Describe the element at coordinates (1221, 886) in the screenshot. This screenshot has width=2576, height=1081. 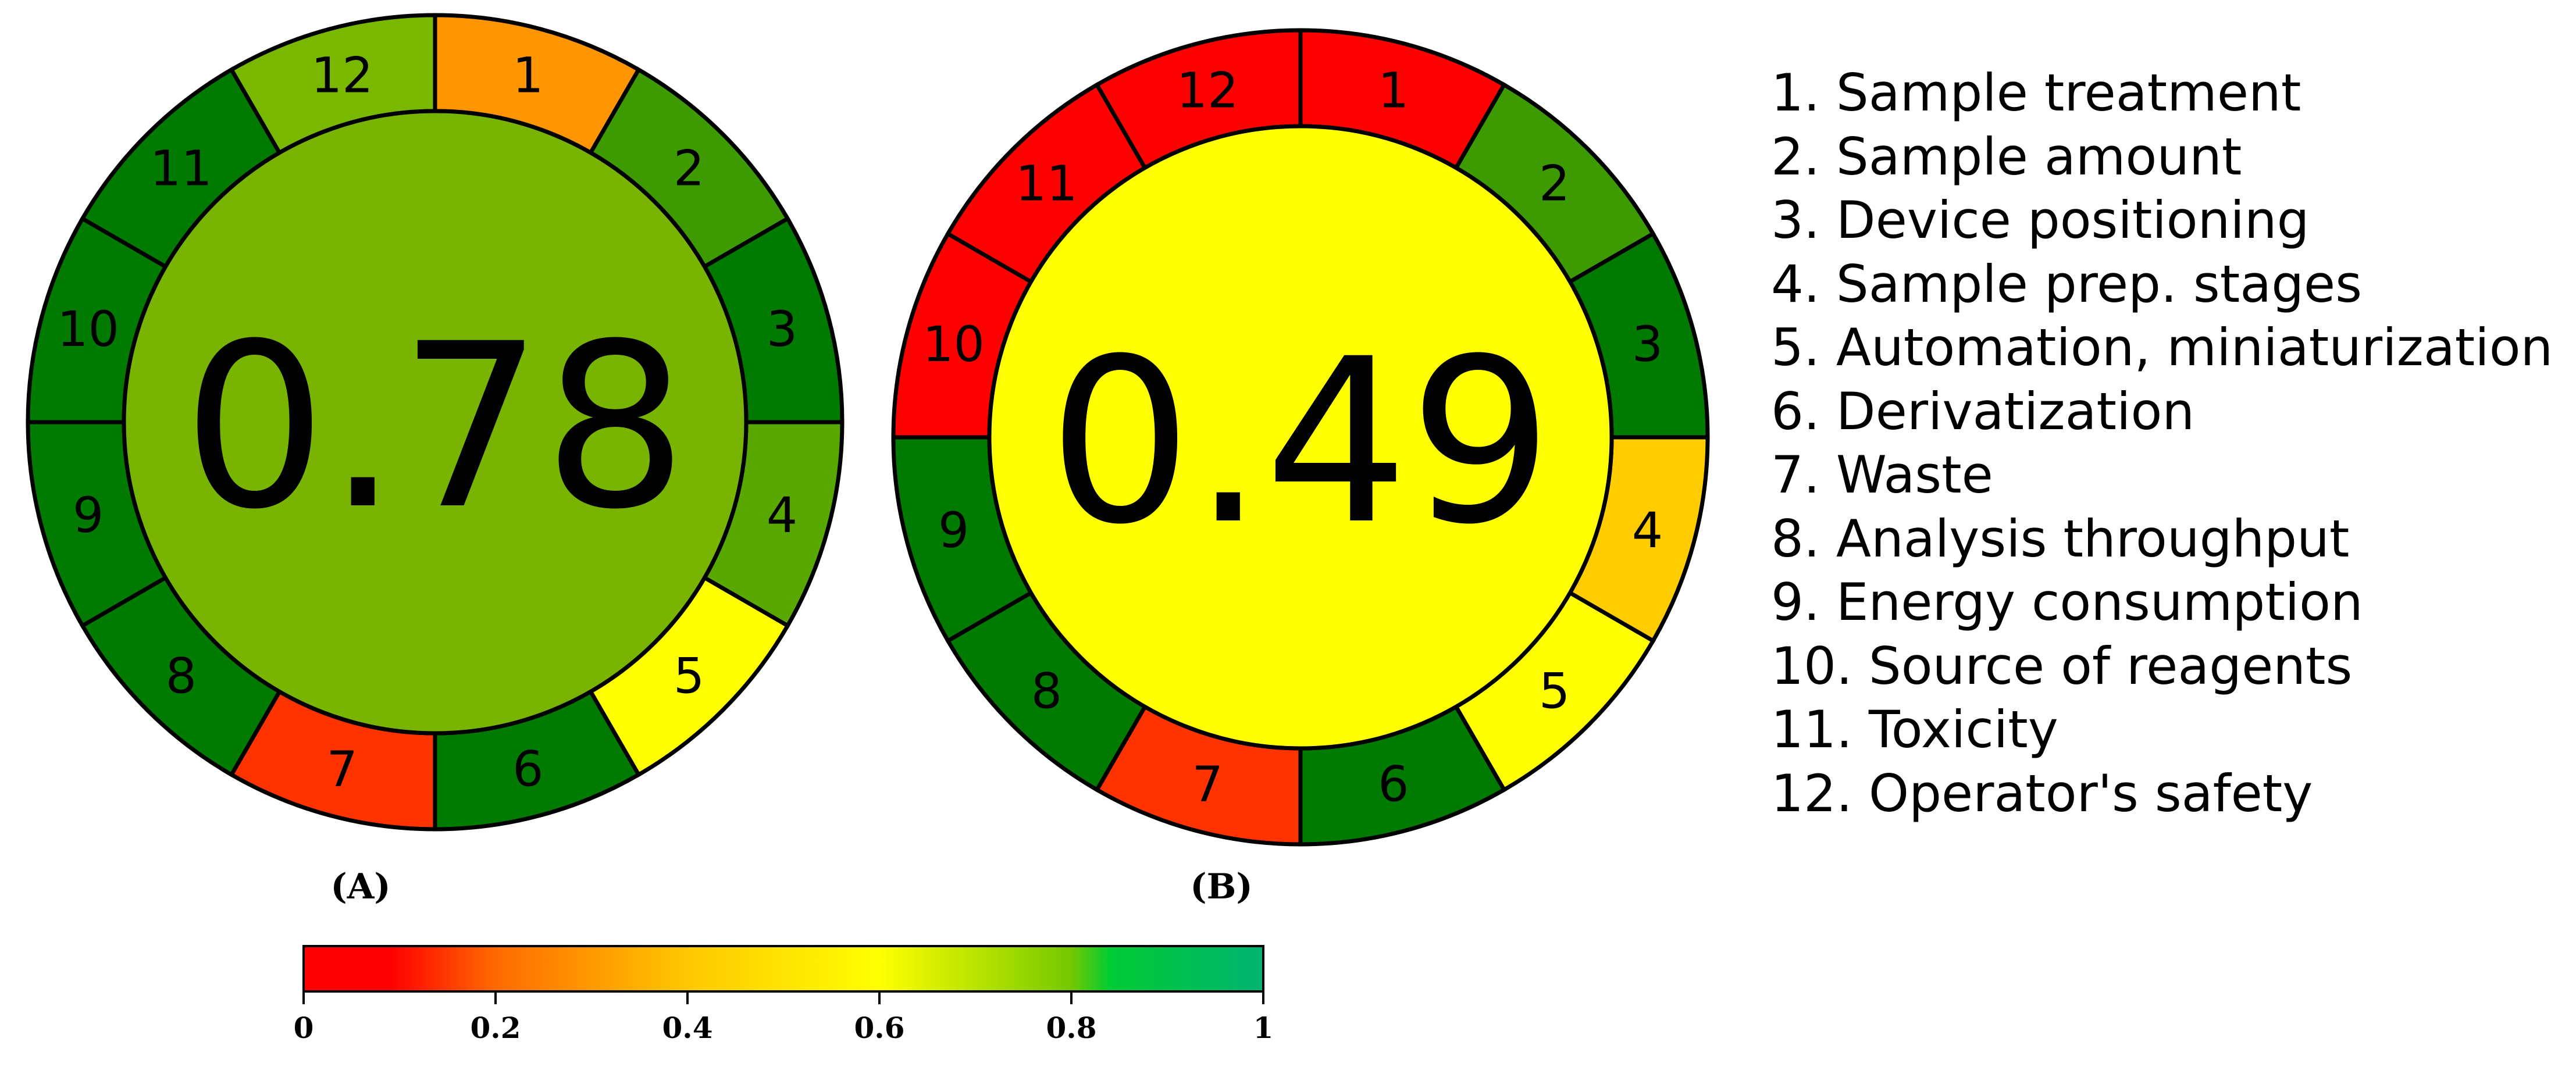
I see `panel-label: (B)` at that location.